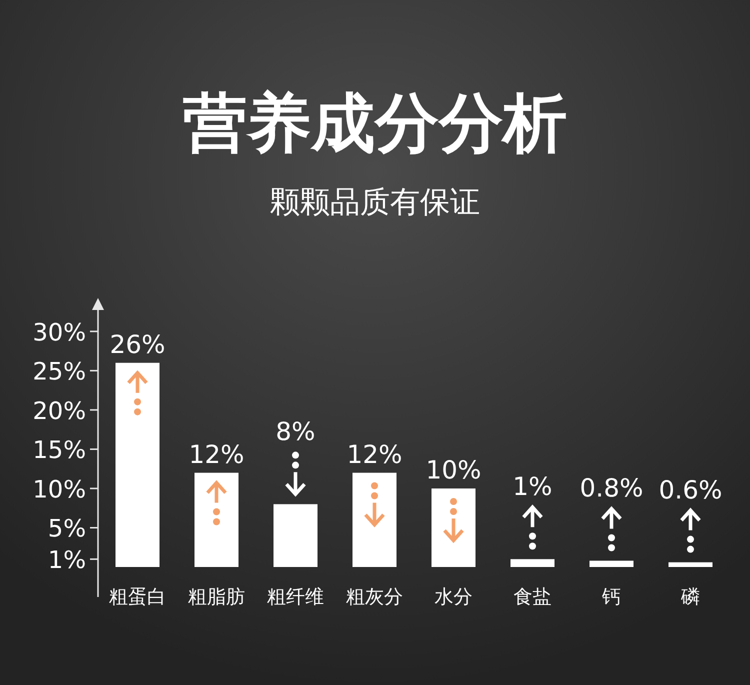 The image size is (750, 685). Describe the element at coordinates (375, 124) in the screenshot. I see `title: 营养成分分析` at that location.